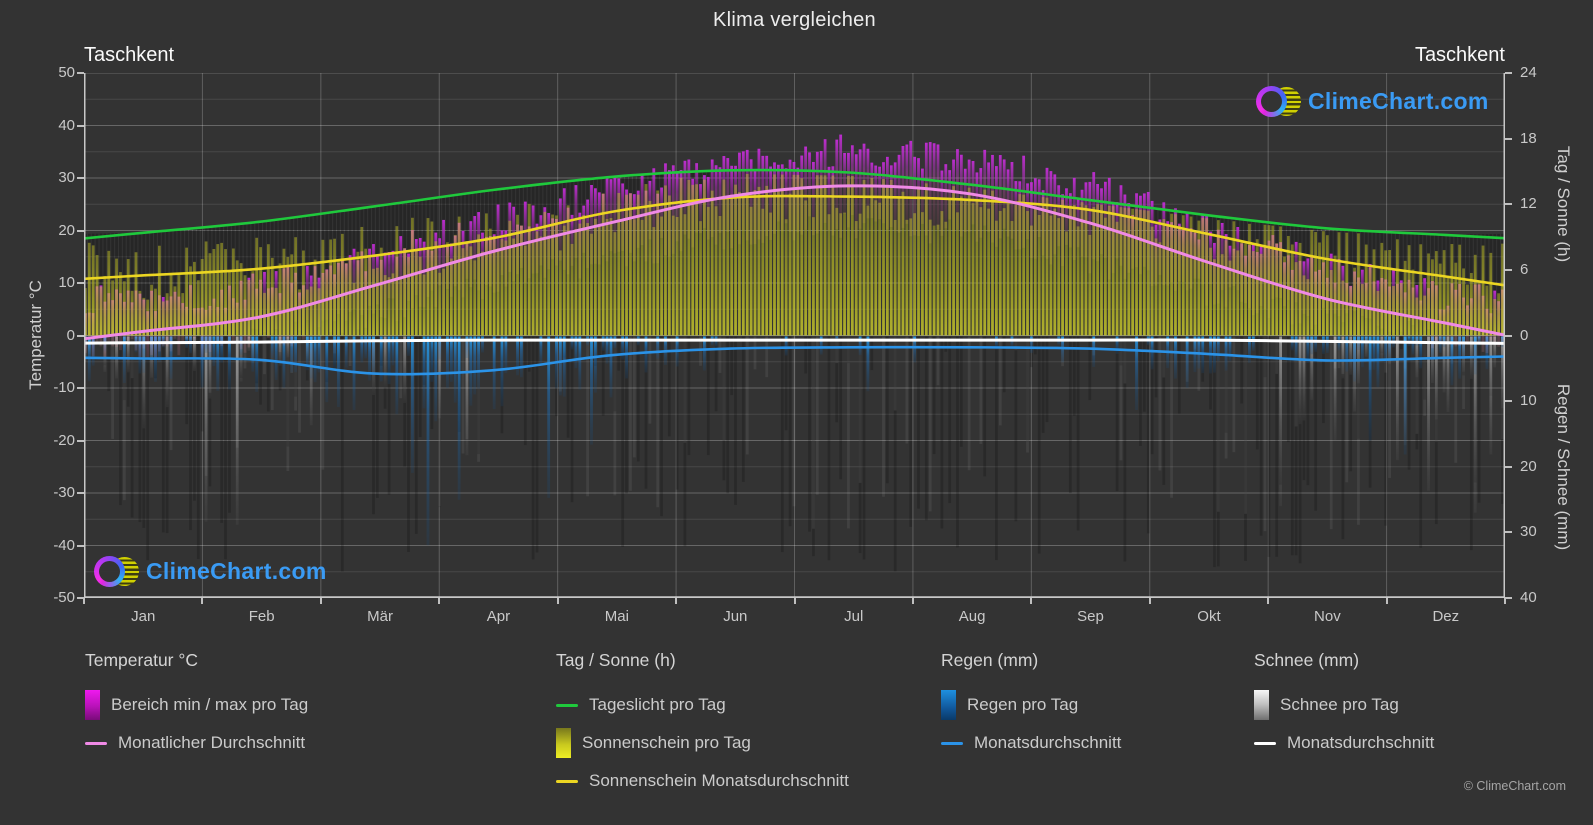 The height and width of the screenshot is (825, 1593). Describe the element at coordinates (1307, 660) in the screenshot. I see `legend-heading-snow: Schnee (mm)` at that location.